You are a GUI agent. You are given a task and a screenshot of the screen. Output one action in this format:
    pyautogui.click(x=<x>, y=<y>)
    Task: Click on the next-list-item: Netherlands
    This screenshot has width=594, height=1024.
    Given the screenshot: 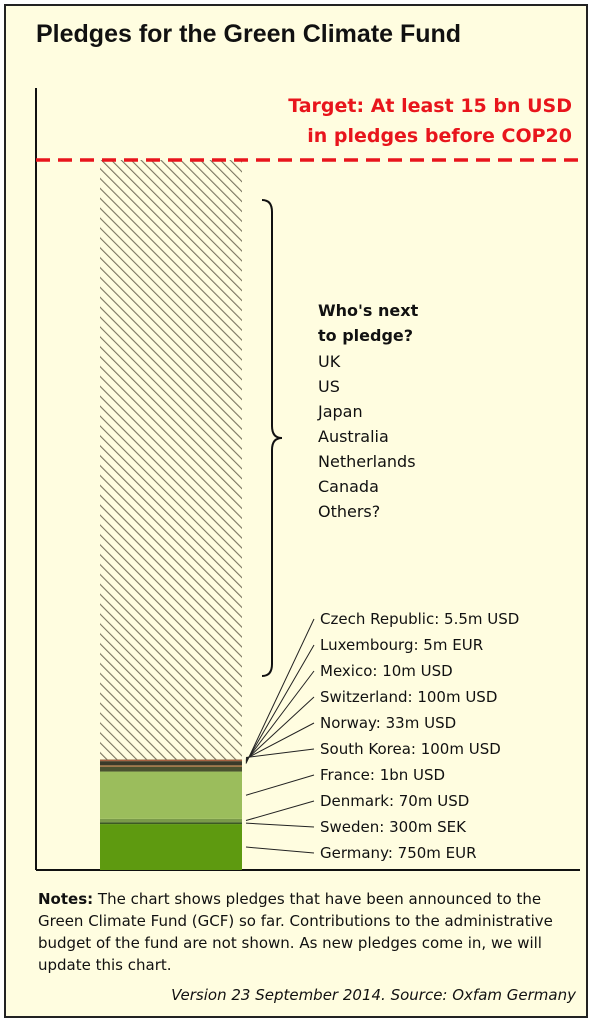 What is the action you would take?
    pyautogui.click(x=367, y=461)
    